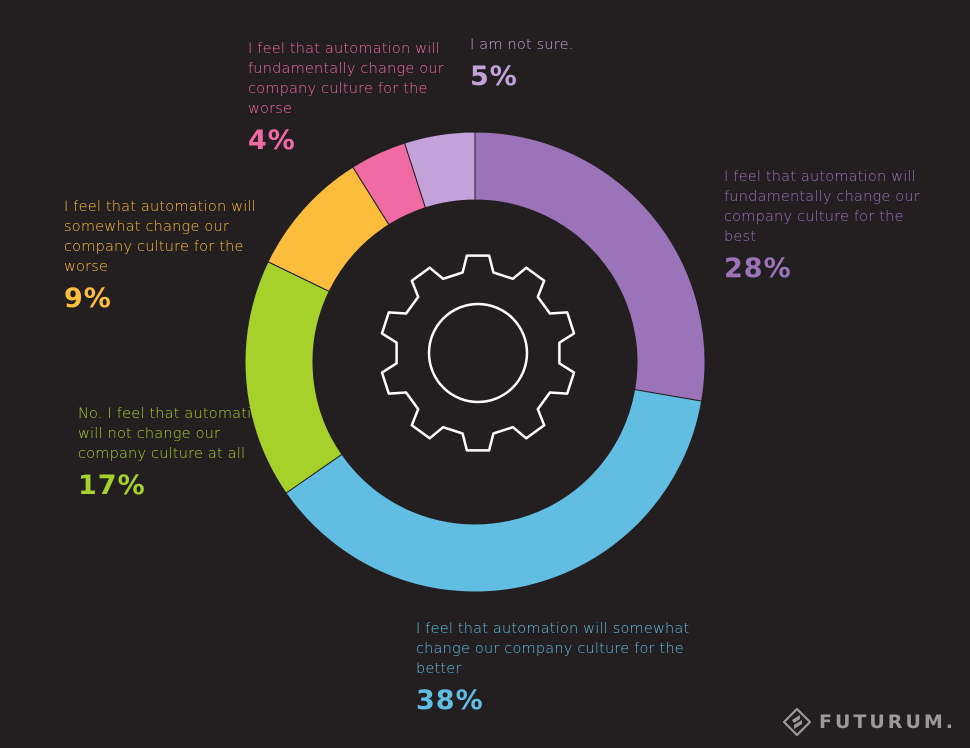  I want to click on slice-value-label: 17%, so click(112, 485).